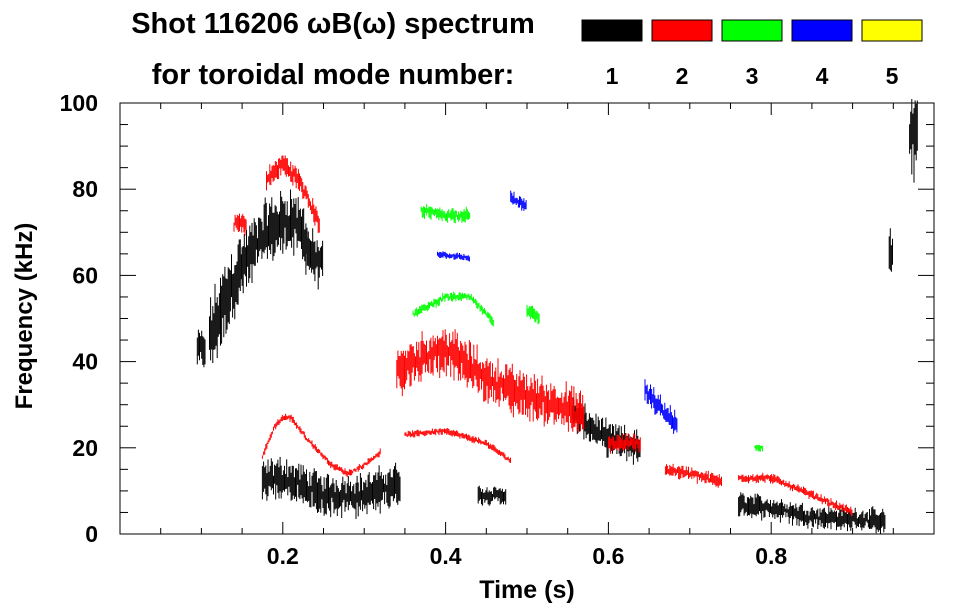 The image size is (963, 615). I want to click on legend-label: 3, so click(752, 76).